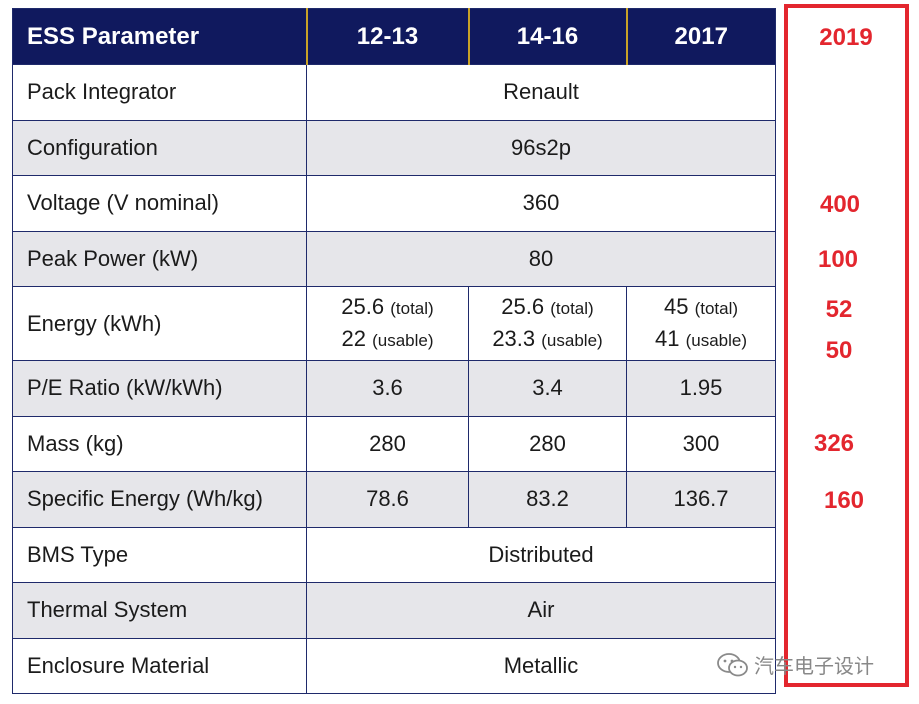 The height and width of the screenshot is (704, 919). Describe the element at coordinates (676, 306) in the screenshot. I see `energy-total: 45` at that location.